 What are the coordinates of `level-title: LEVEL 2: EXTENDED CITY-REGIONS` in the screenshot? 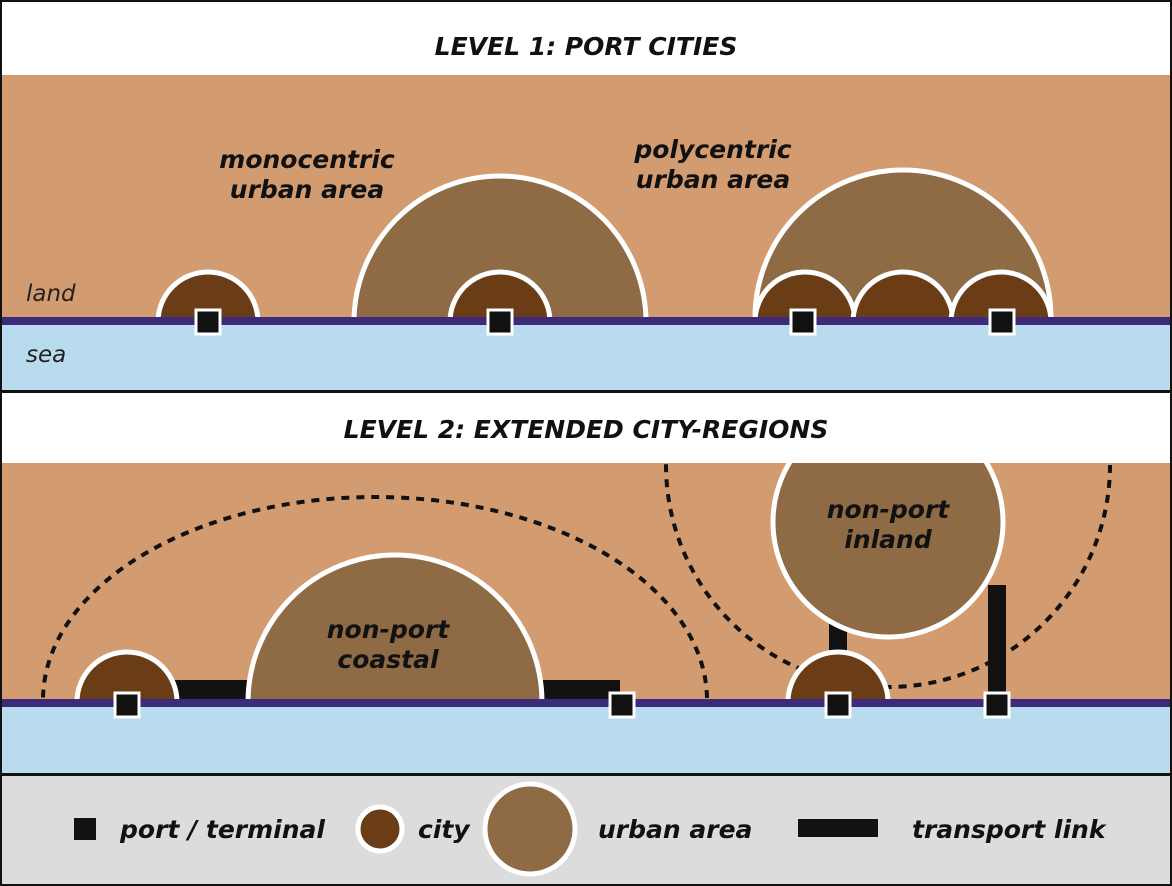 It's located at (586, 429).